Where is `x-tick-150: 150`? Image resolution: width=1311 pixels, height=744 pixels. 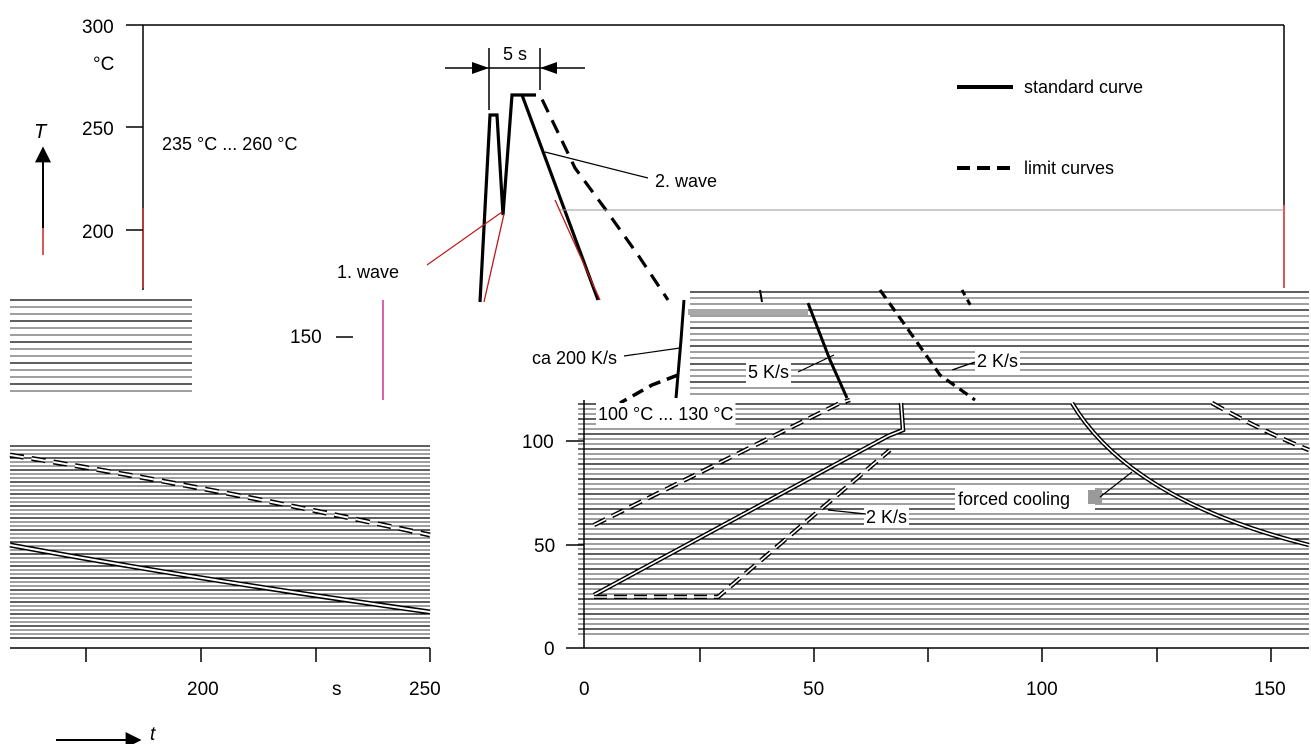
x-tick-150: 150 is located at coordinates (1270, 689).